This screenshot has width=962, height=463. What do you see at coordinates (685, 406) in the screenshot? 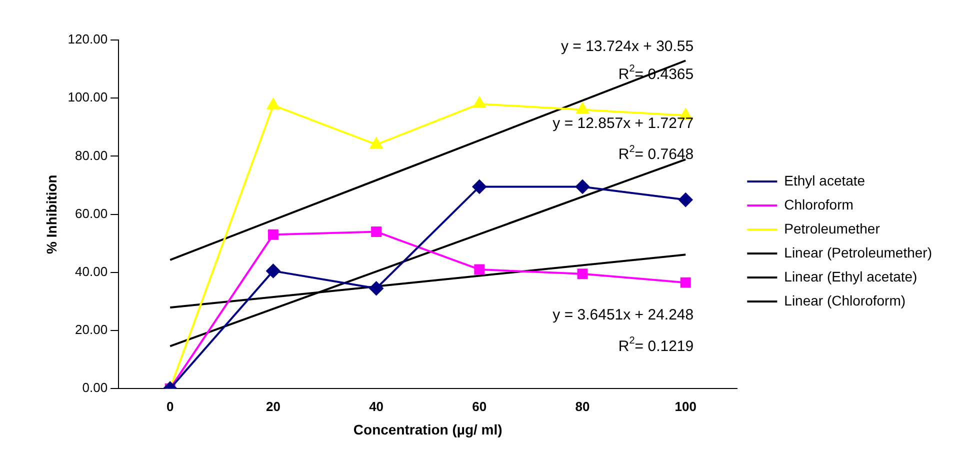
I see `x-tick-label: 100` at bounding box center [685, 406].